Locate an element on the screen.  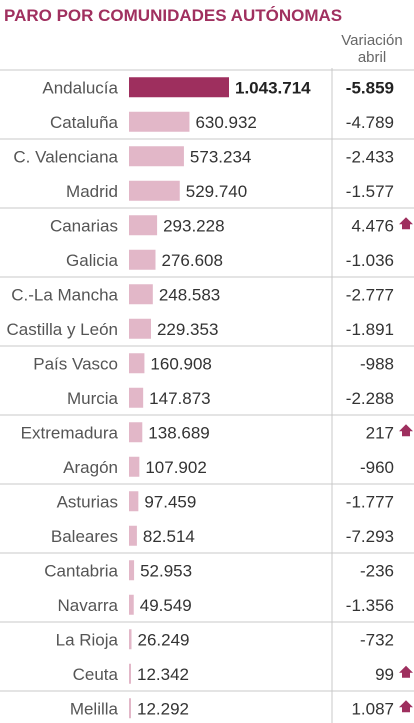
bar-canarias is located at coordinates (143, 225).